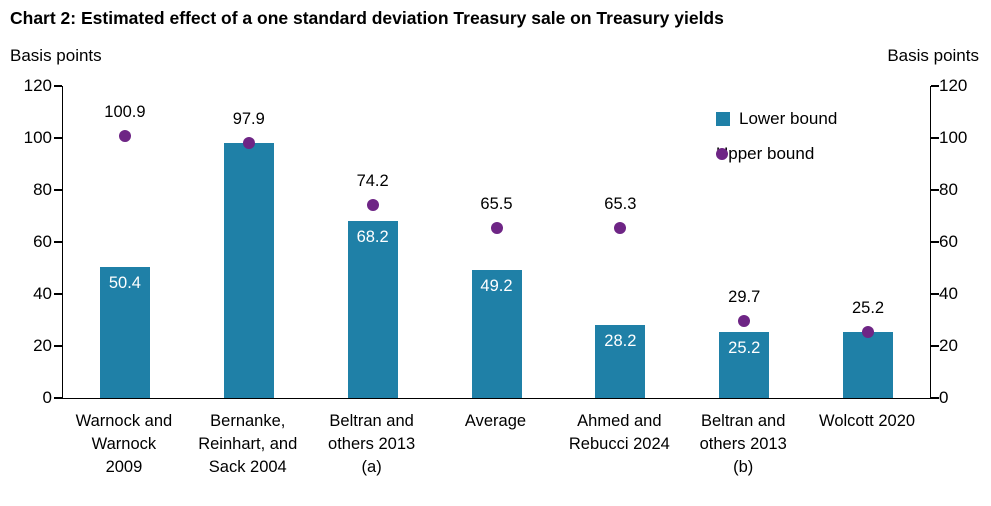  I want to click on legend-label-upper-bound: Upper bound, so click(765, 153).